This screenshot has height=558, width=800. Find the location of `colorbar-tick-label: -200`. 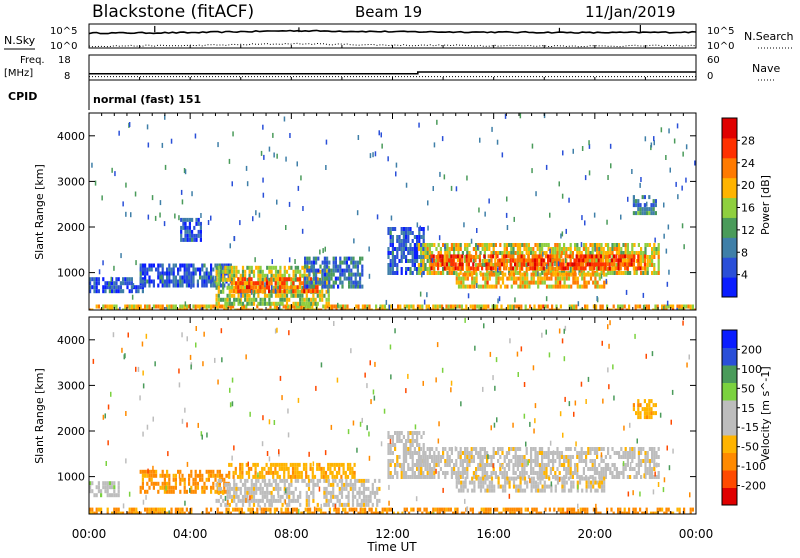

colorbar-tick-label: -200 is located at coordinates (753, 486).